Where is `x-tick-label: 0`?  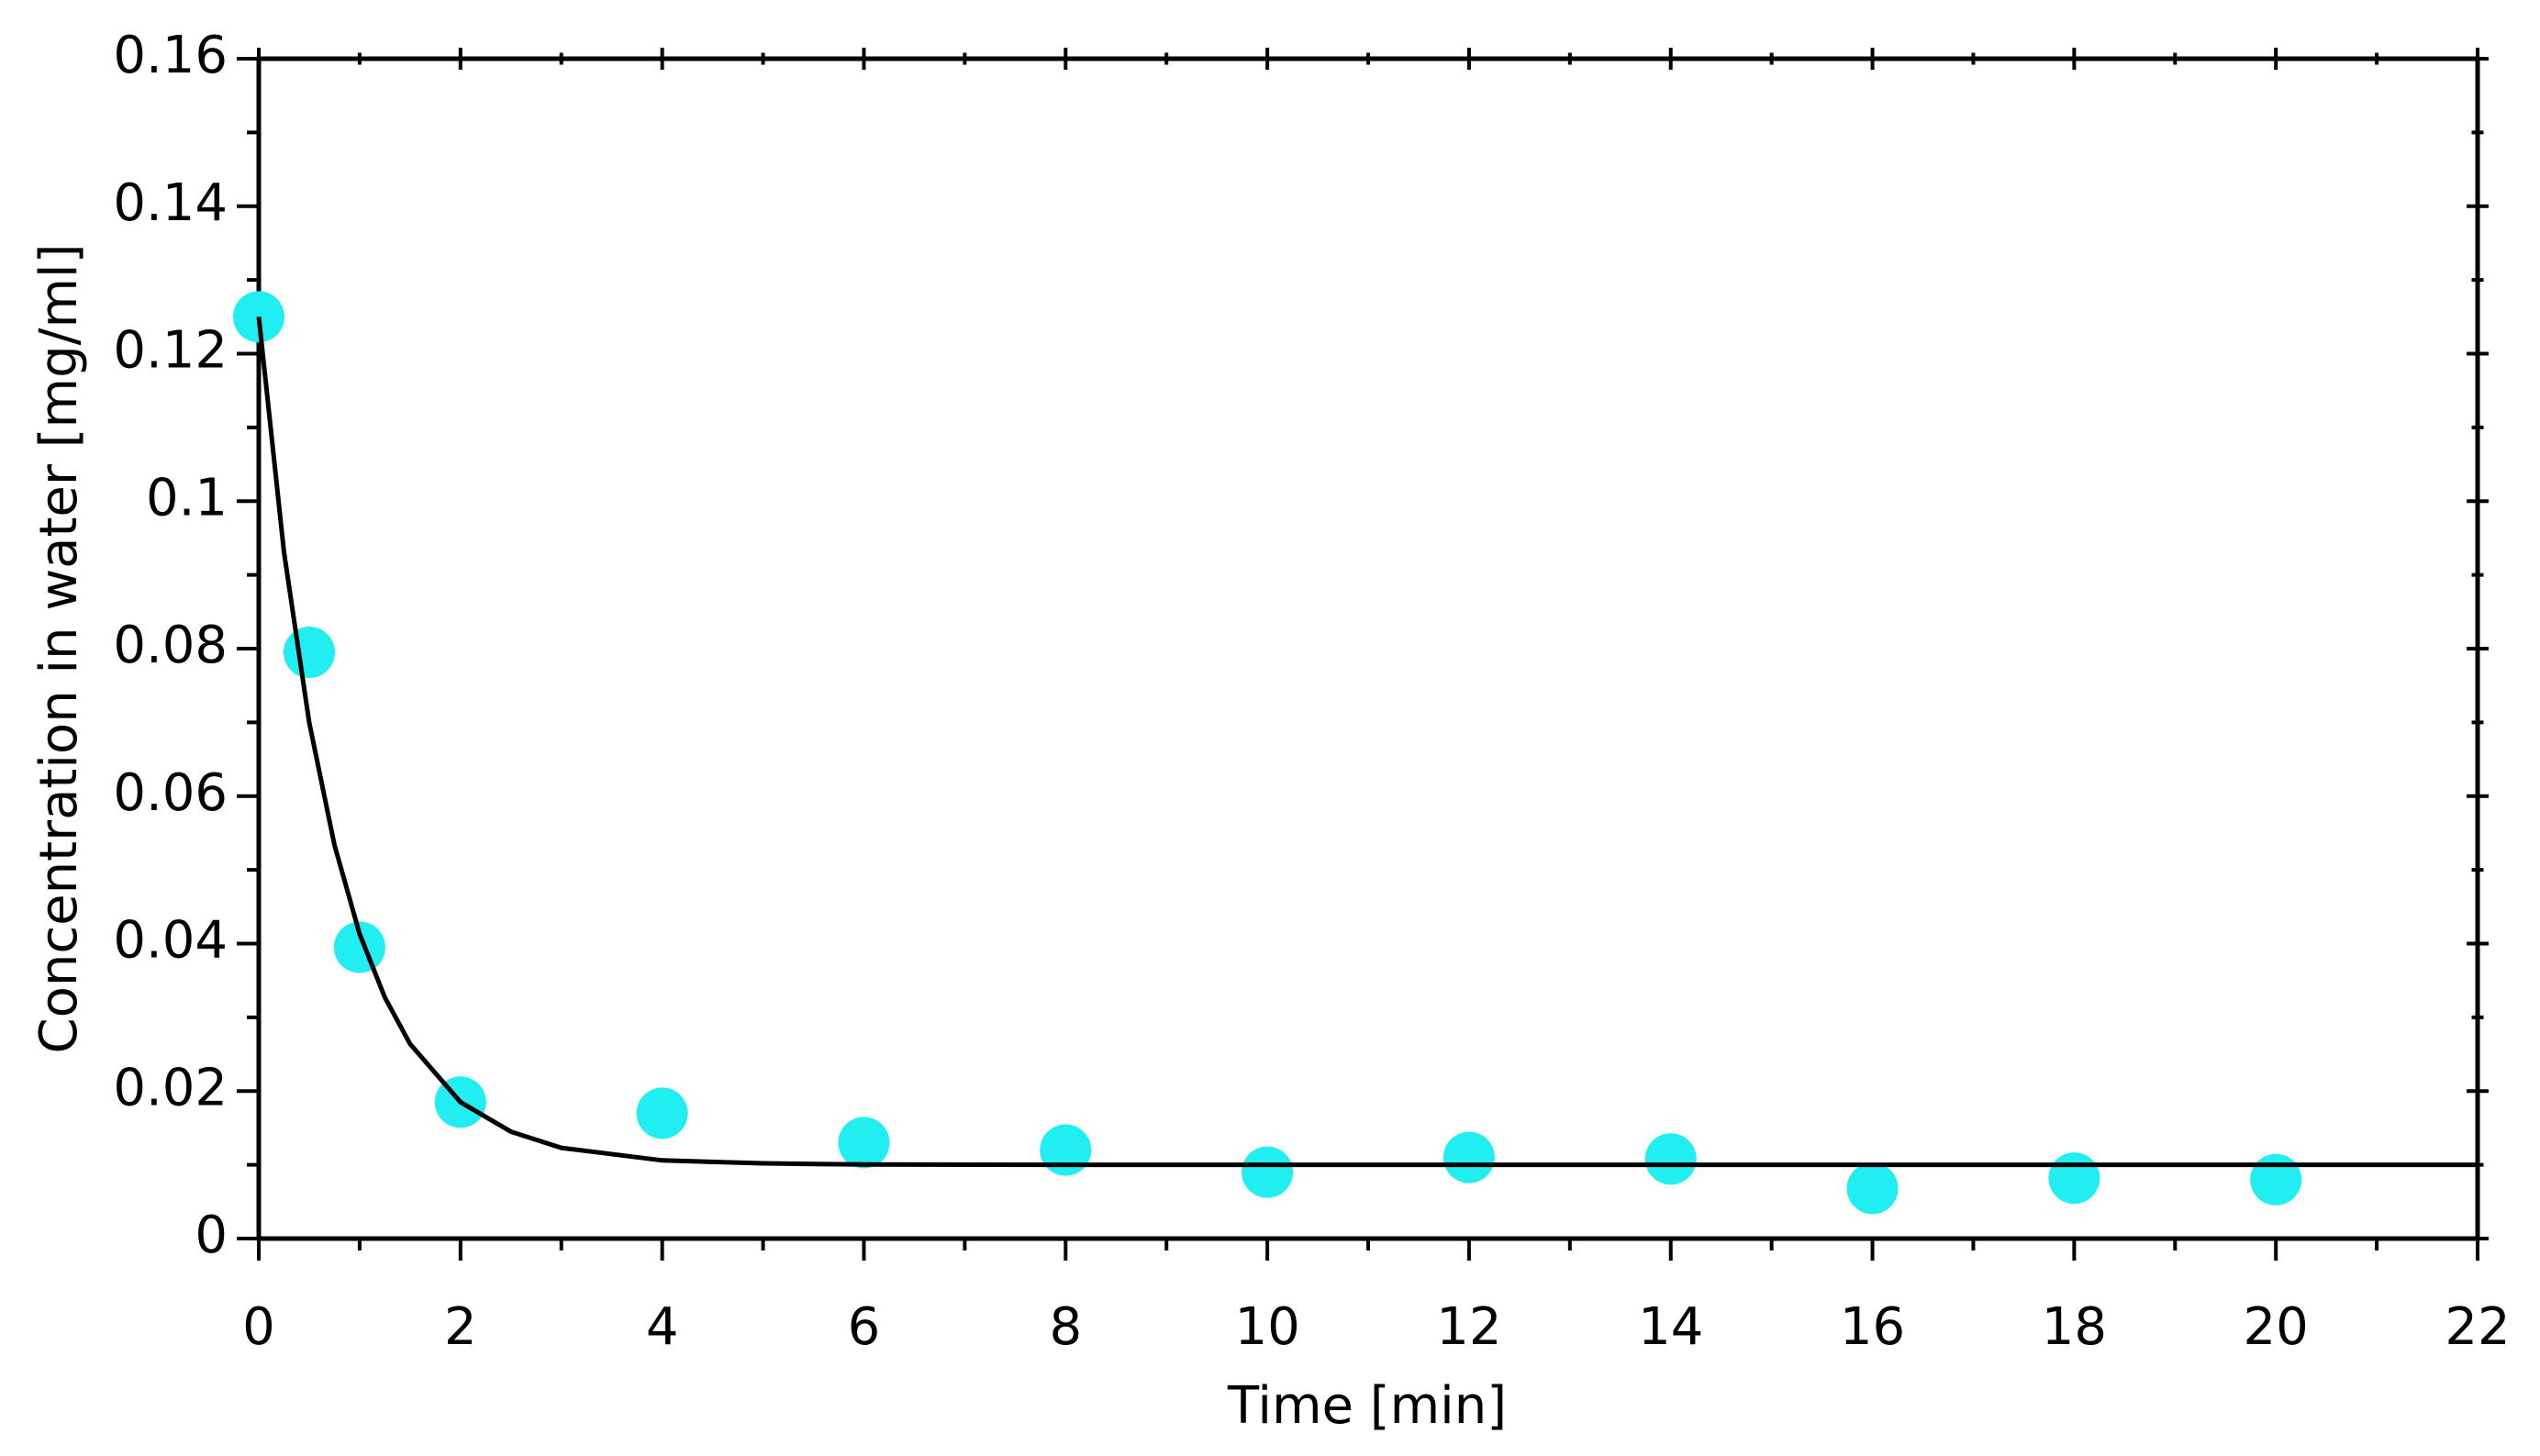 x-tick-label: 0 is located at coordinates (258, 1327).